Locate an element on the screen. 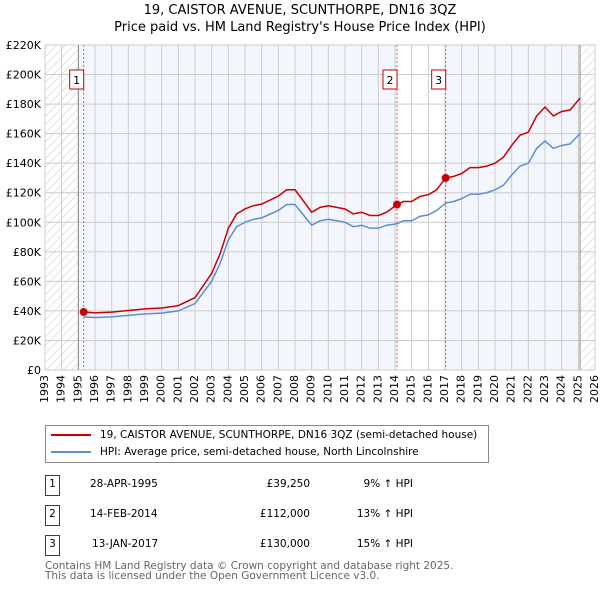  sale-label: 2 is located at coordinates (390, 80).